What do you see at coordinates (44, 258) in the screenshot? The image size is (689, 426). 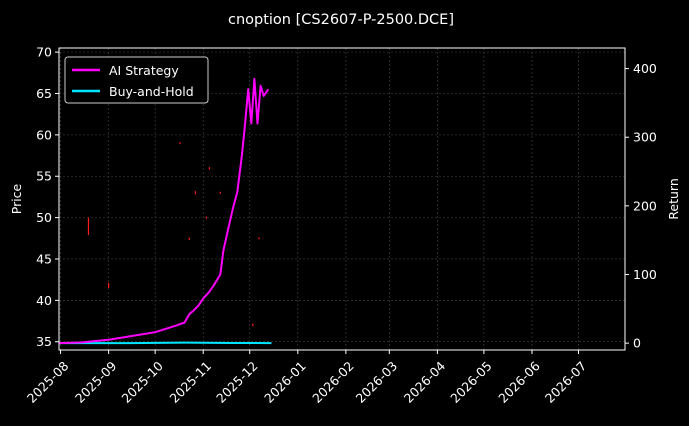 I see `y-tick-label-left: 45` at bounding box center [44, 258].